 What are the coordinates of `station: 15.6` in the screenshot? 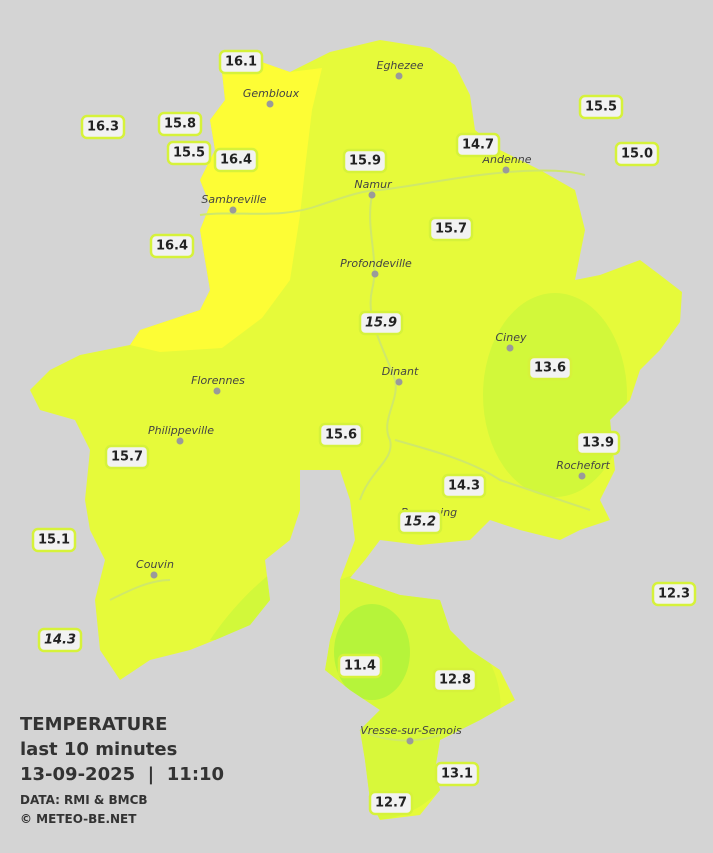 It's located at (341, 435).